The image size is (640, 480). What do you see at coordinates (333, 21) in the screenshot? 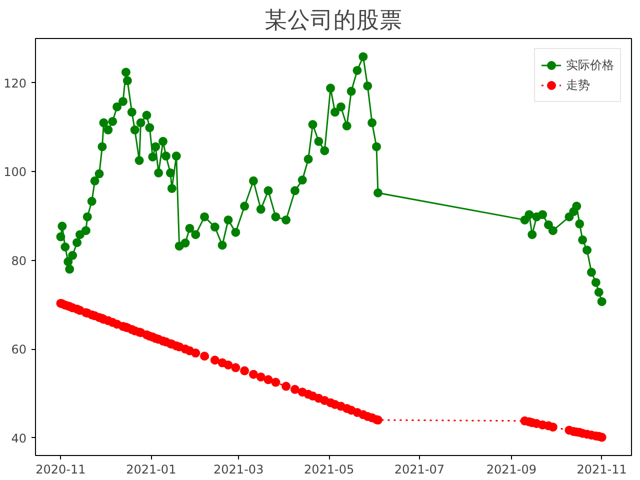
I see `chart-title: 某公司的股票` at bounding box center [333, 21].